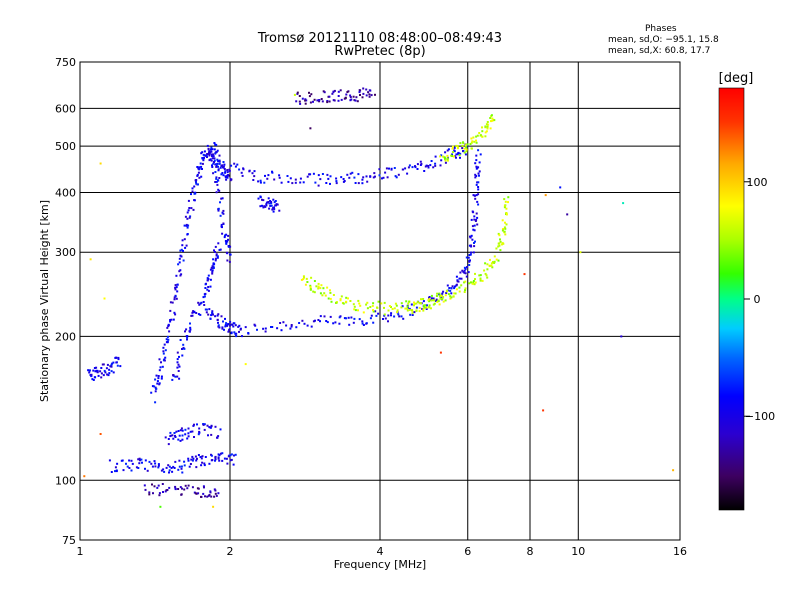 The width and height of the screenshot is (800, 600). What do you see at coordinates (760, 416) in the screenshot?
I see `colorbar-tick-label: −100` at bounding box center [760, 416].